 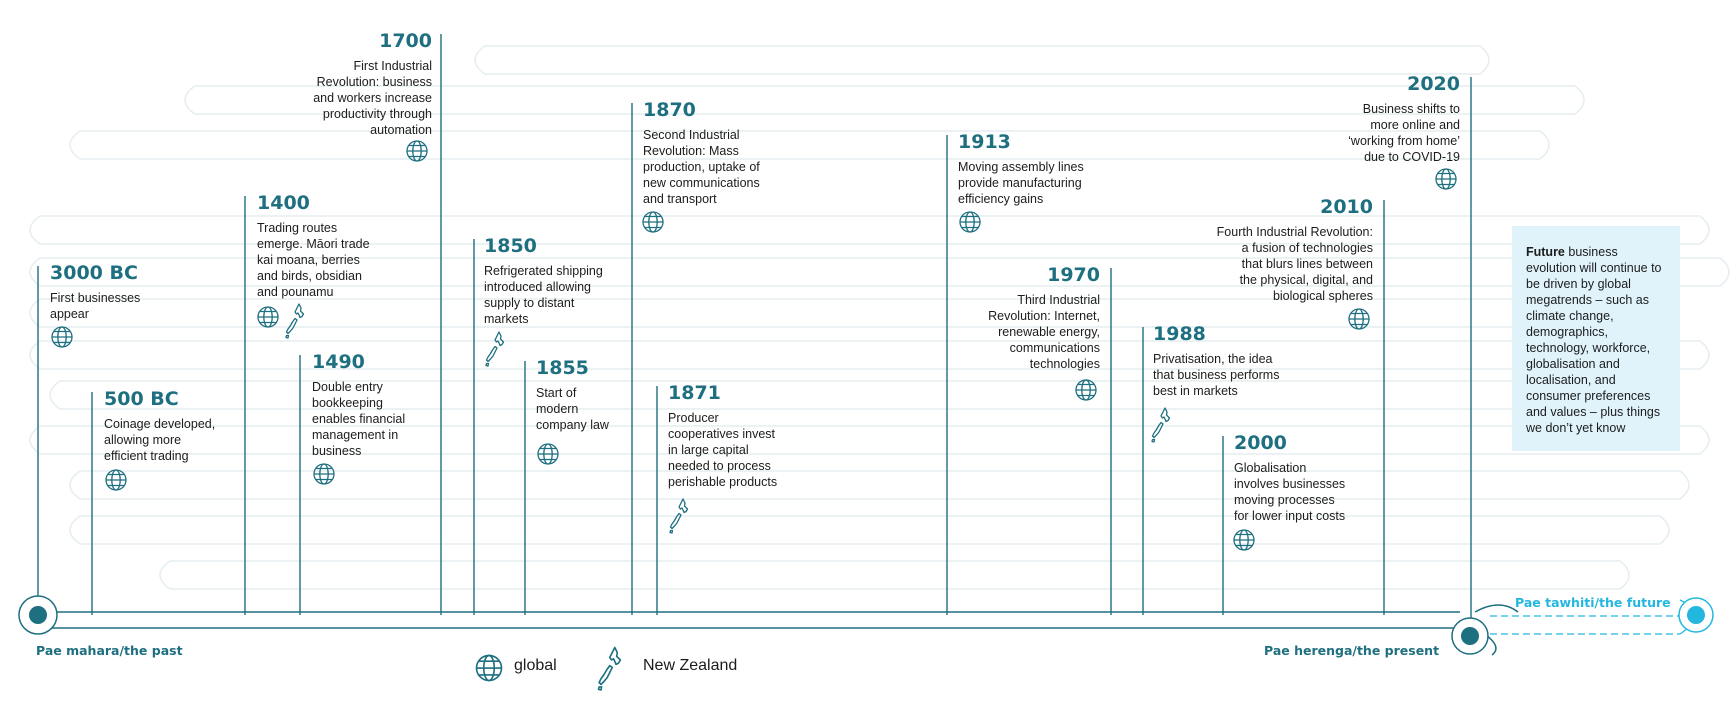 I want to click on future-marker-dot, so click(x=1696, y=615).